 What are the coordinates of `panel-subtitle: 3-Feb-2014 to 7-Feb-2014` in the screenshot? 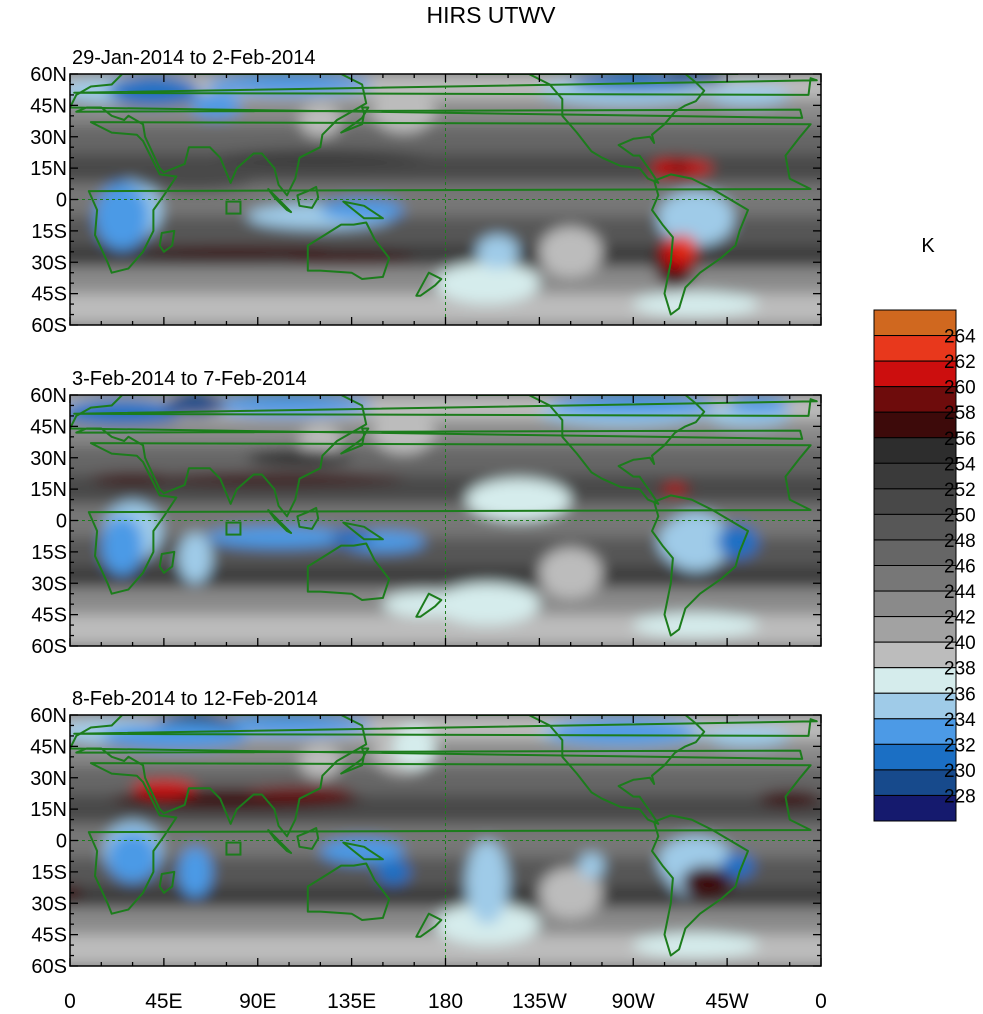 It's located at (189, 379).